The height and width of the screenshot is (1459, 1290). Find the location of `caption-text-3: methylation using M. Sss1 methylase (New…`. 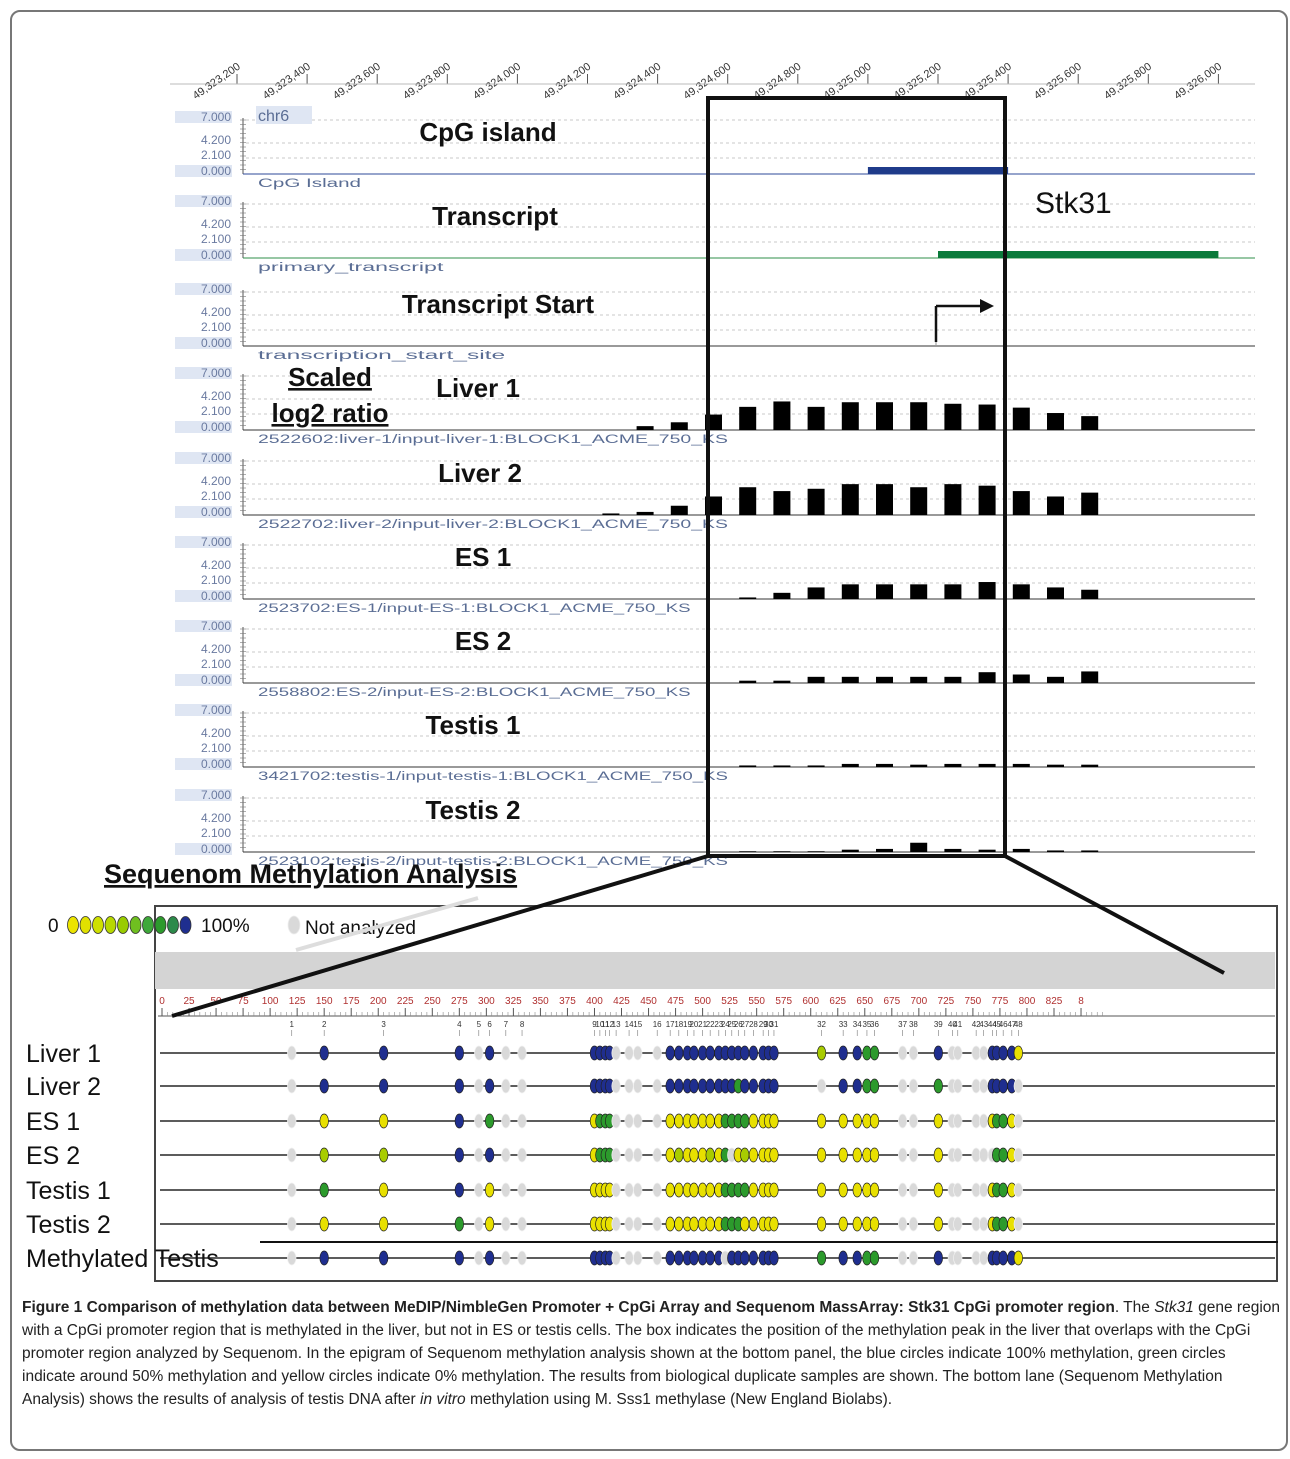

caption-text-3: methylation using M. Sss1 methylase (New… is located at coordinates (679, 1399).